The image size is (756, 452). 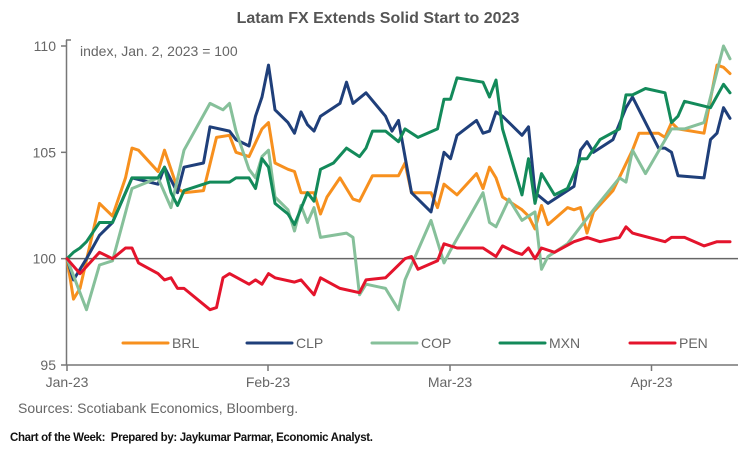 What do you see at coordinates (268, 382) in the screenshot?
I see `x-tick-label: Feb-23` at bounding box center [268, 382].